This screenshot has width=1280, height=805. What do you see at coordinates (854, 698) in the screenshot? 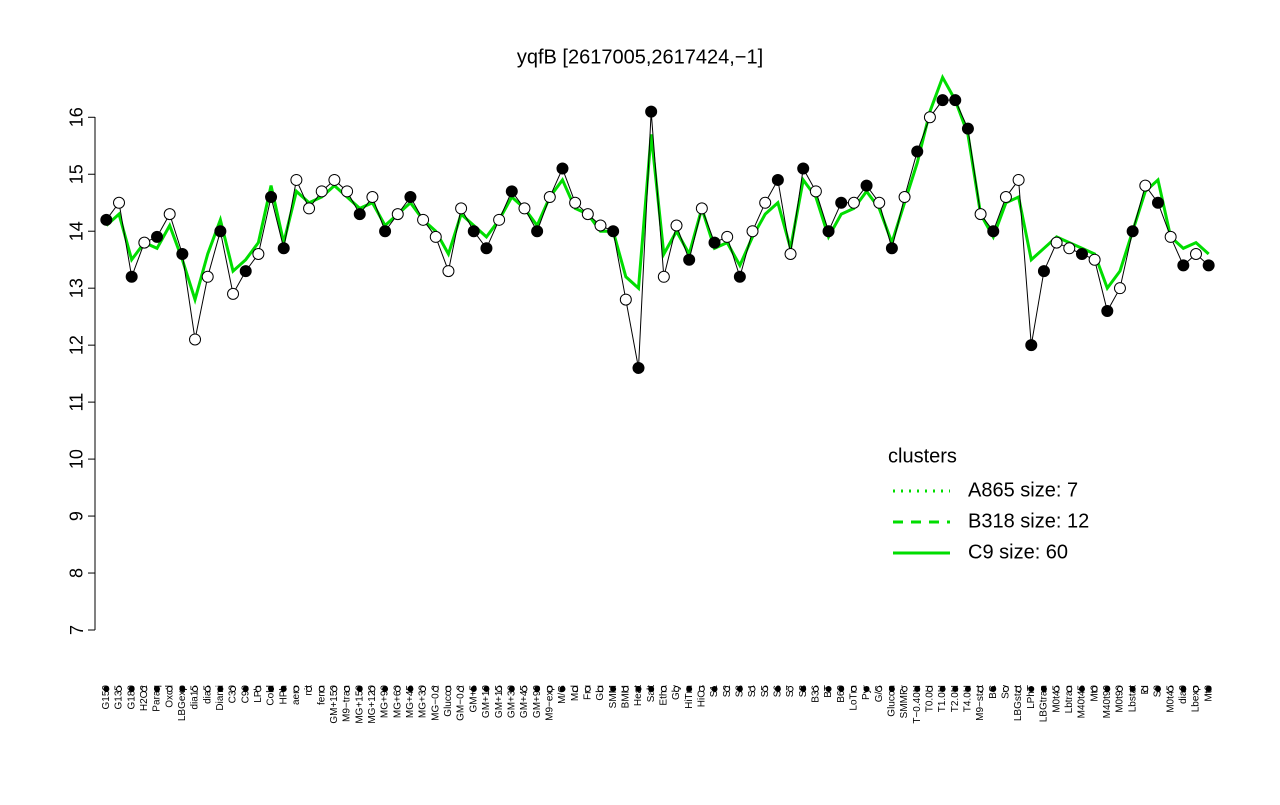
I see `x-tick-label: LoTm` at bounding box center [854, 698].